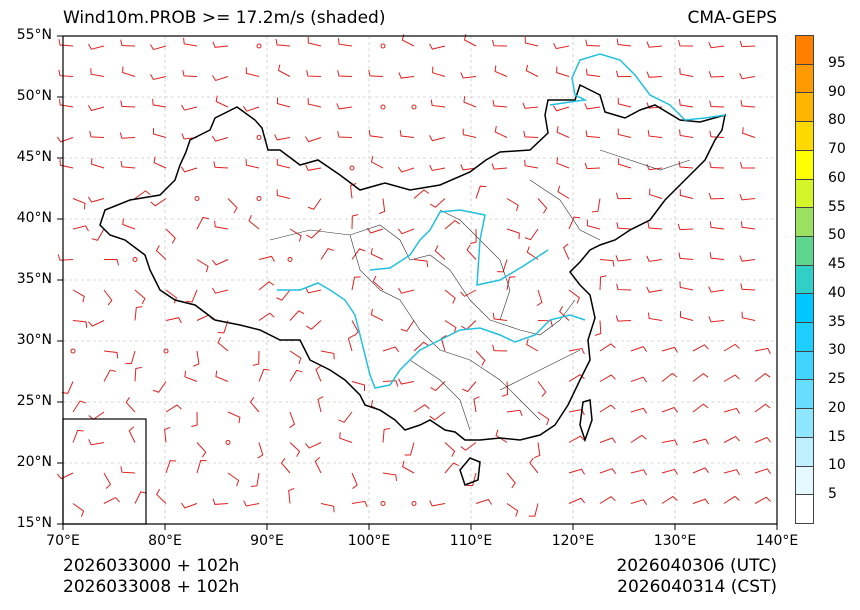 This screenshot has height=610, width=860. I want to click on colorbar-label: 55, so click(837, 206).